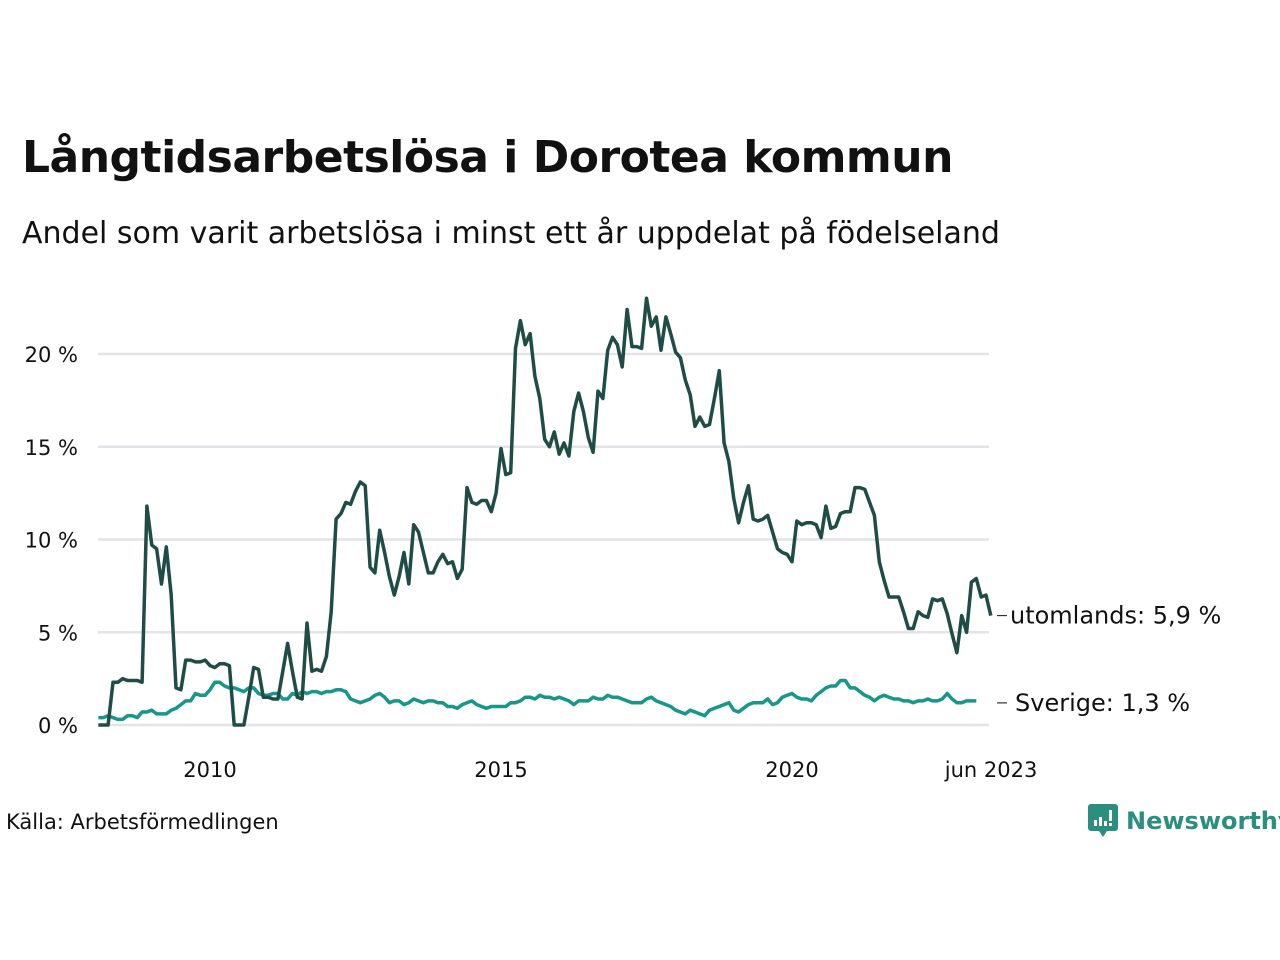  What do you see at coordinates (1115, 616) in the screenshot?
I see `end-label-utomlands: utomlands: 5,9 %` at bounding box center [1115, 616].